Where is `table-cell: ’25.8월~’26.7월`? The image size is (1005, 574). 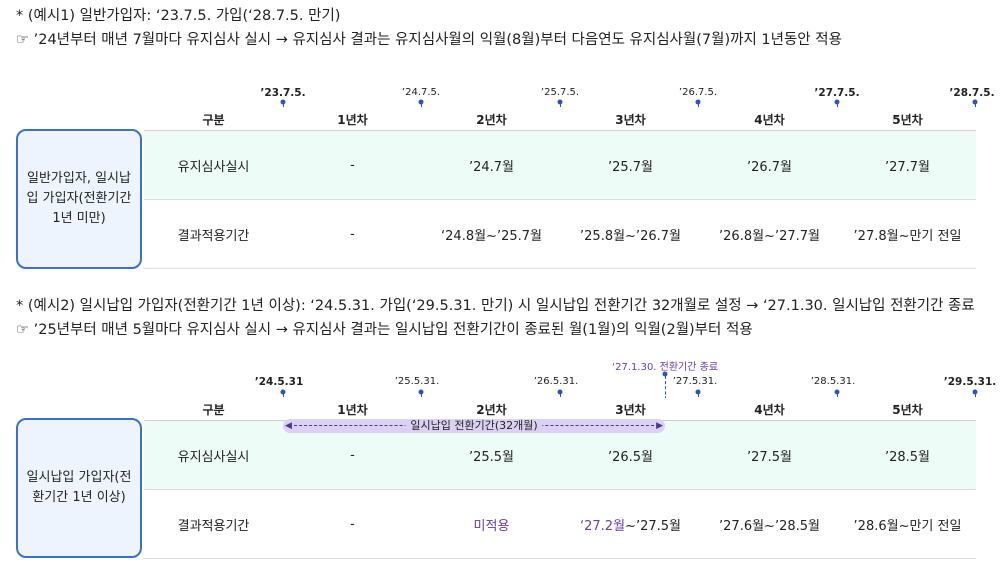
table-cell: ’25.8월~’26.7월 is located at coordinates (630, 234).